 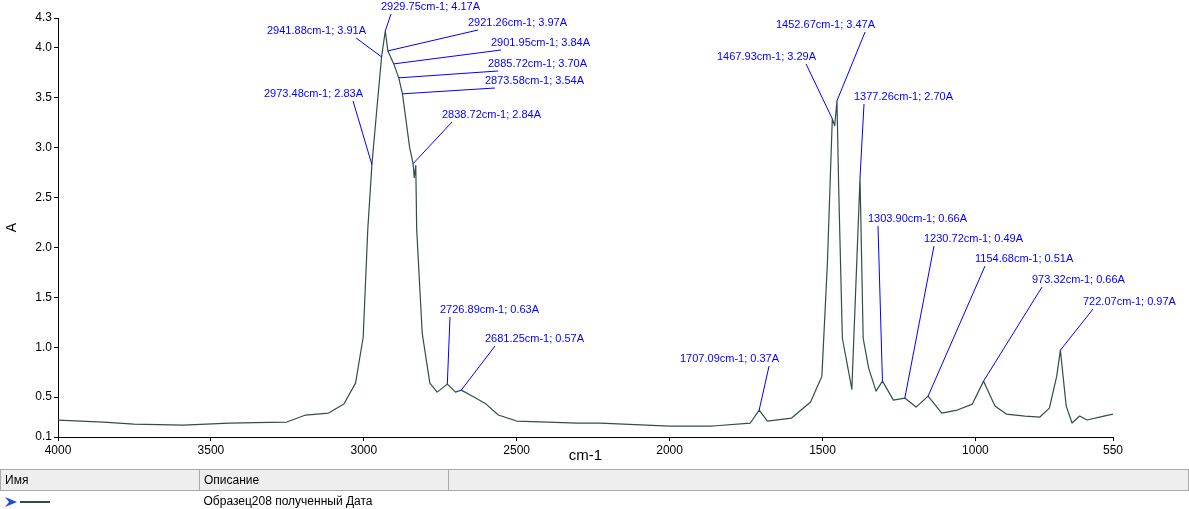 What do you see at coordinates (44, 47) in the screenshot?
I see `y-tick-label: 4.0` at bounding box center [44, 47].